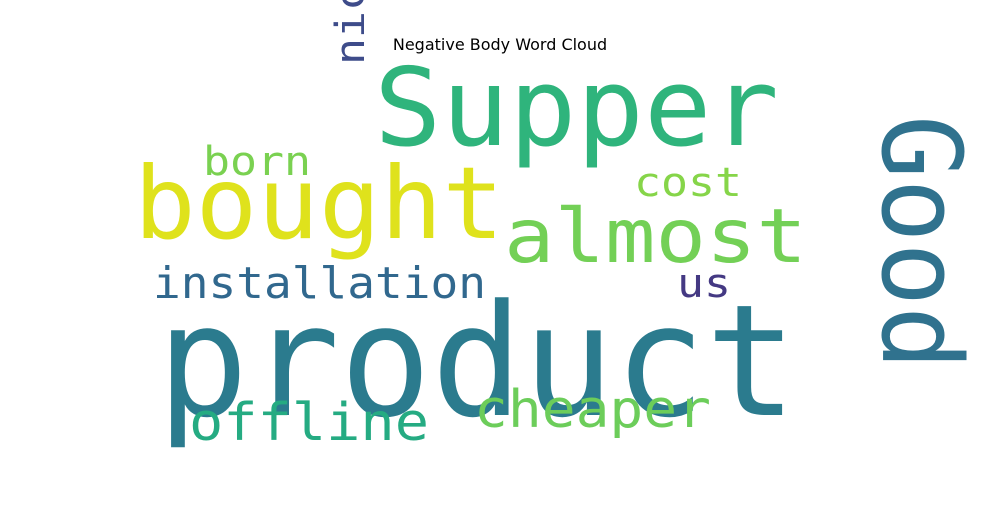 The image size is (1000, 505). What do you see at coordinates (257, 162) in the screenshot?
I see `word-born: born` at bounding box center [257, 162].